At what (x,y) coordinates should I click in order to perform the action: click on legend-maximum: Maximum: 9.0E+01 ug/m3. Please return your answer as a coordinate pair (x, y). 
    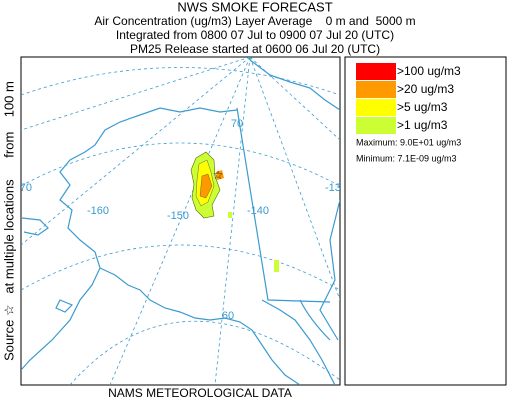
    Looking at the image, I should click on (408, 142).